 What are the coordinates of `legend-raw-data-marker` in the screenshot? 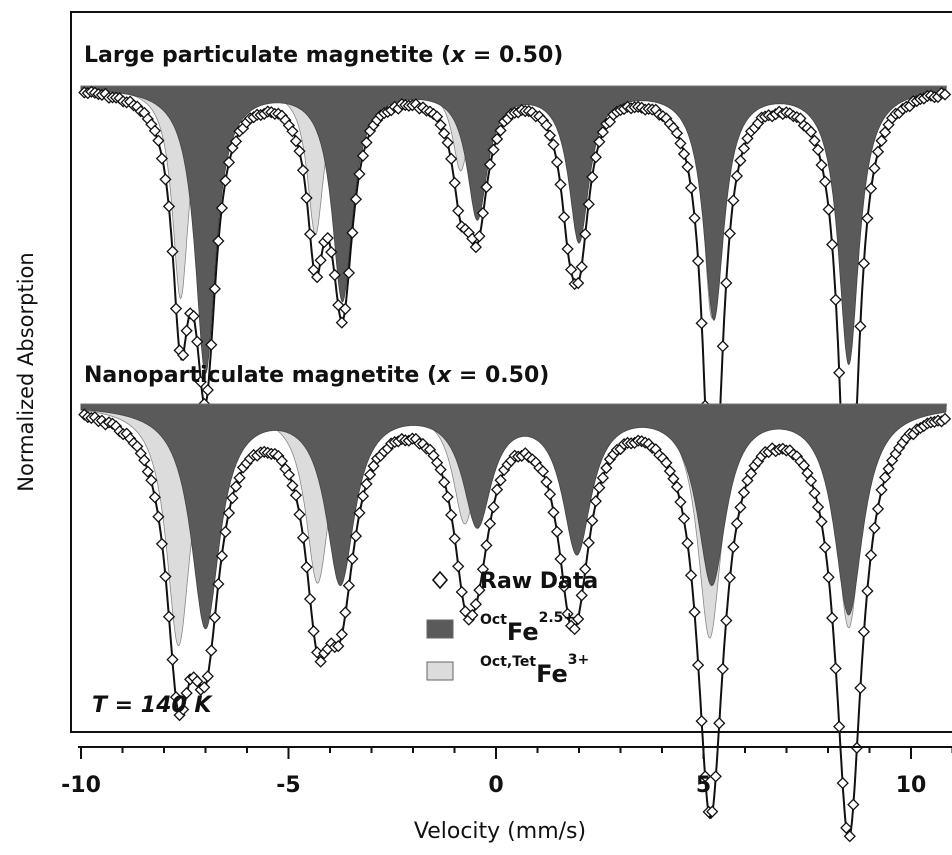 It's located at (440, 580).